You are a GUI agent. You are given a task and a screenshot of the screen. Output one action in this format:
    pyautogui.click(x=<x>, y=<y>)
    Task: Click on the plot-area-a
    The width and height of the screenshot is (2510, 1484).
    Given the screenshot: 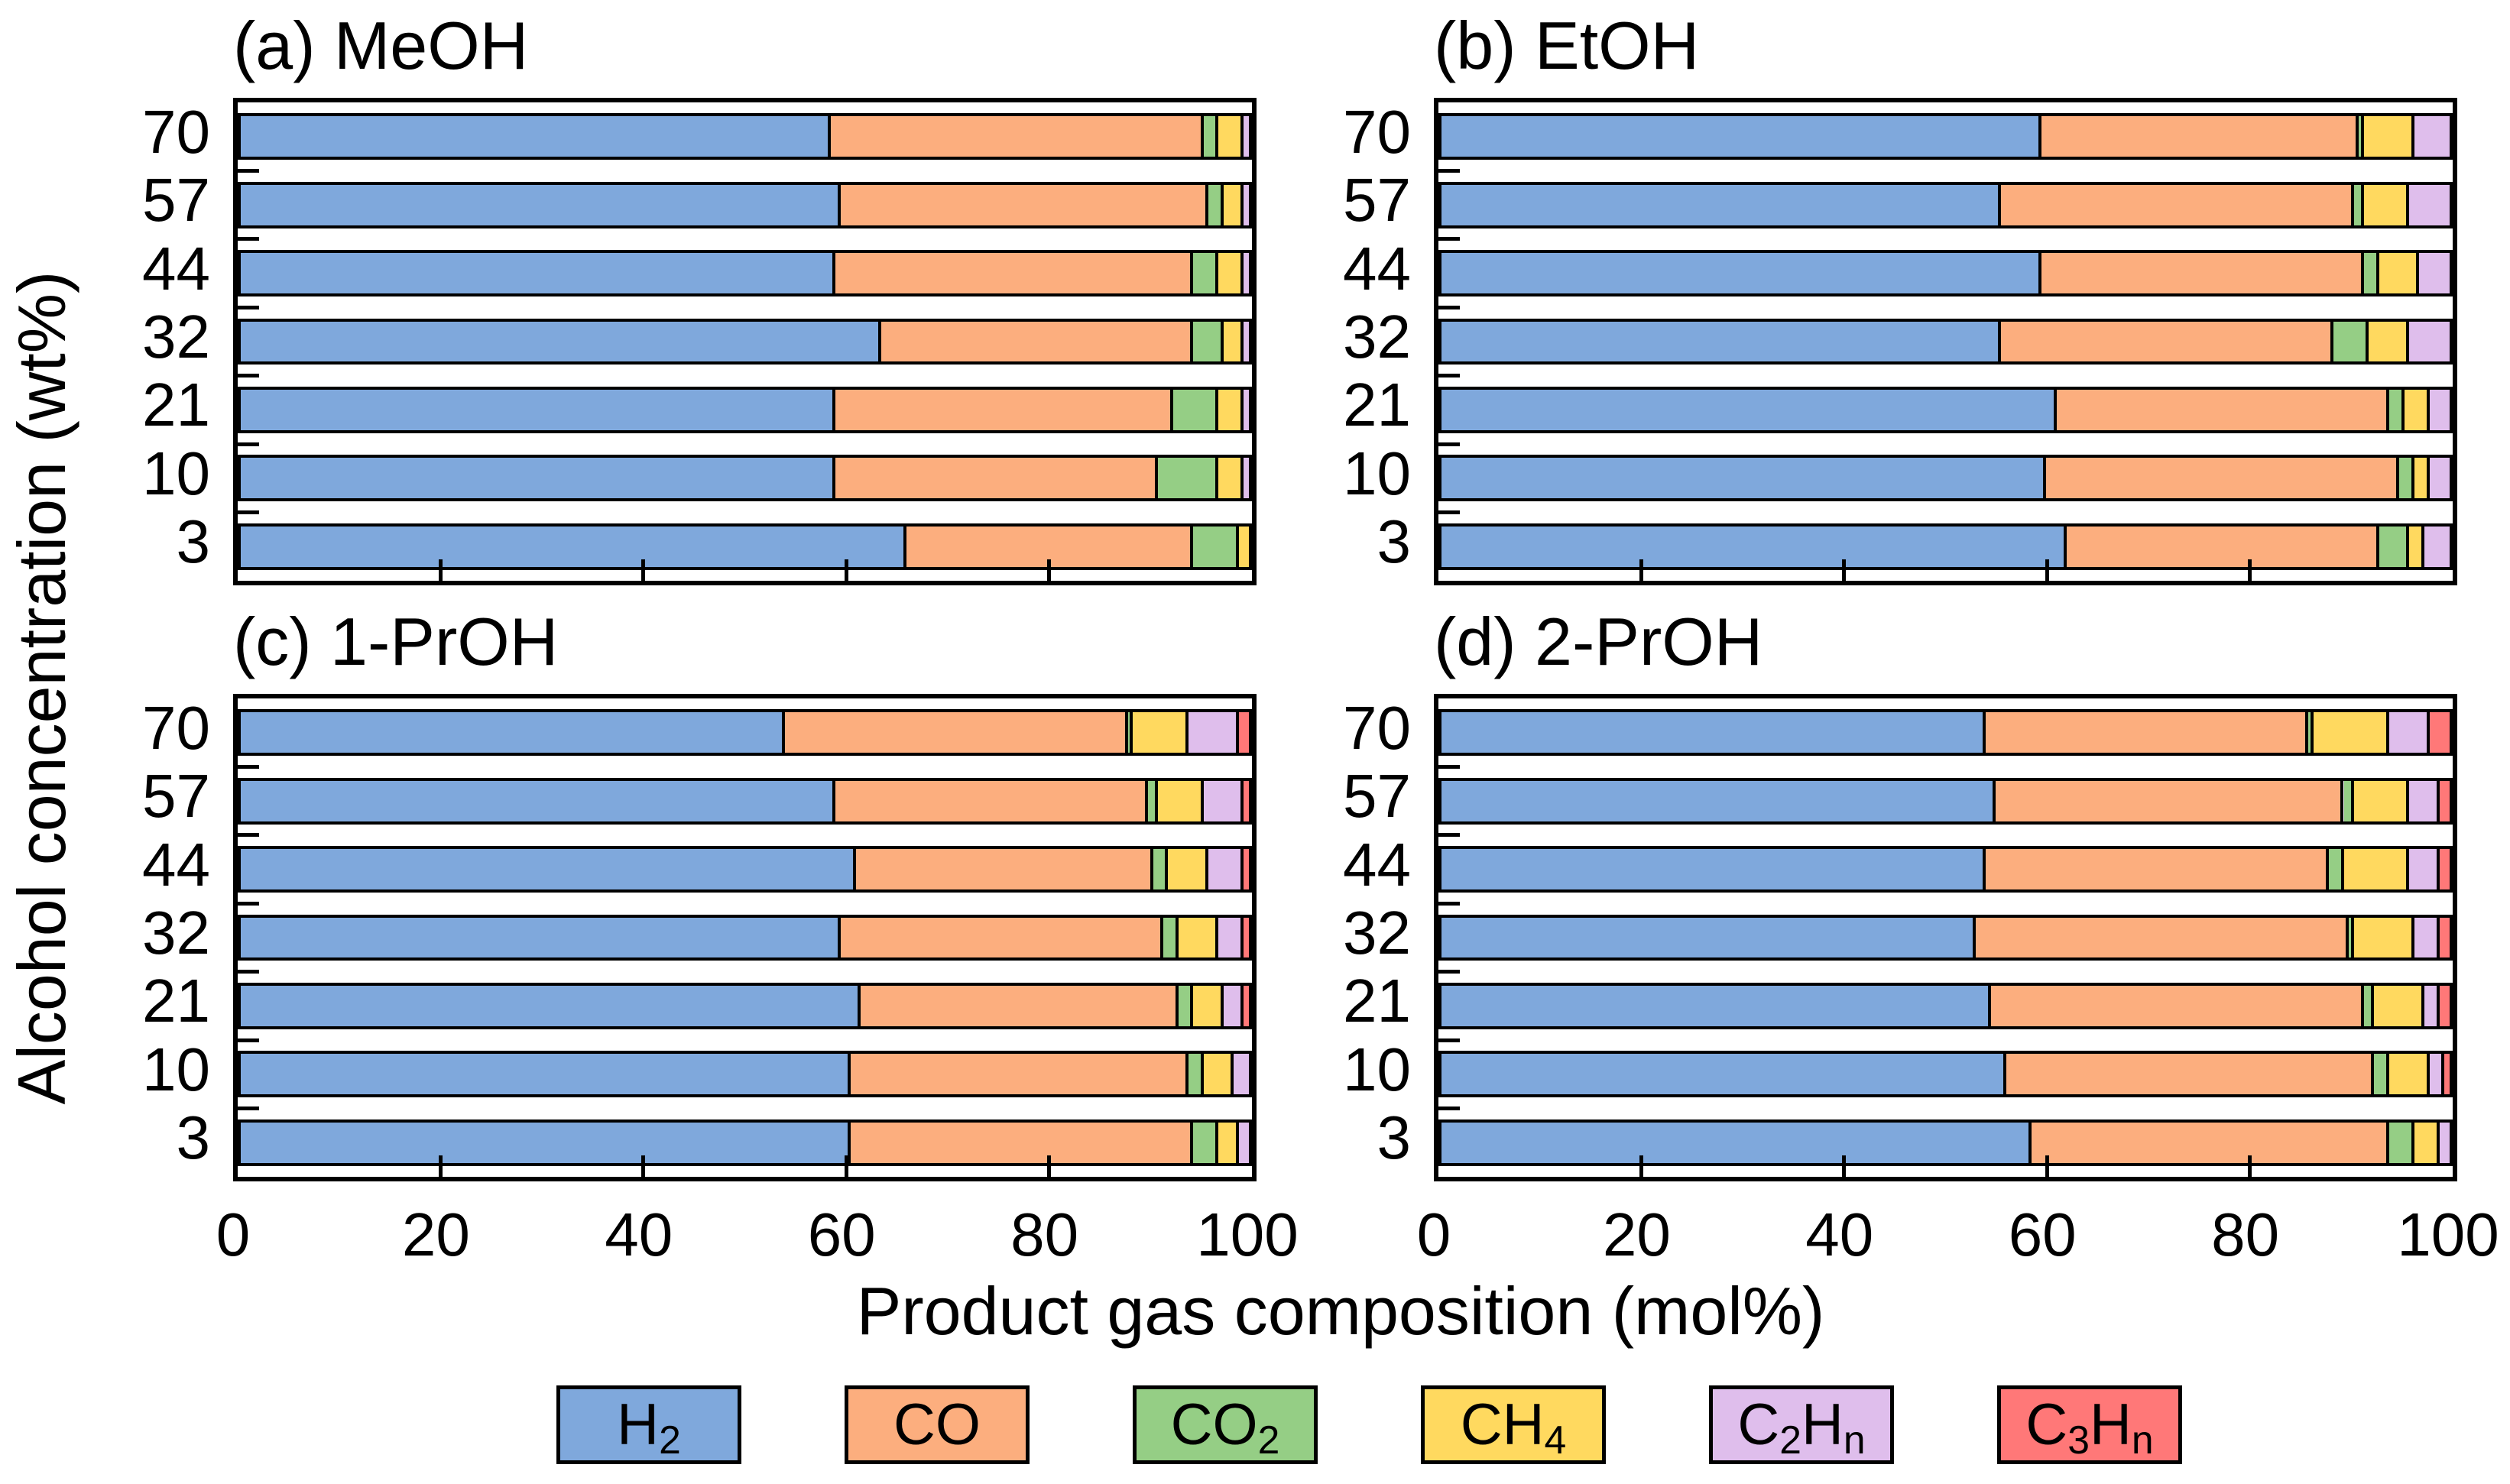 What is the action you would take?
    pyautogui.click(x=745, y=342)
    